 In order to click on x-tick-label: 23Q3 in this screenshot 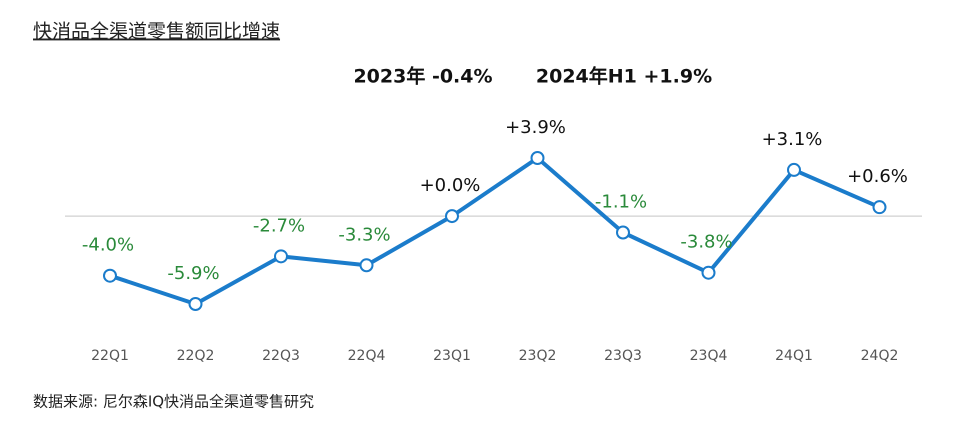, I will do `click(623, 356)`.